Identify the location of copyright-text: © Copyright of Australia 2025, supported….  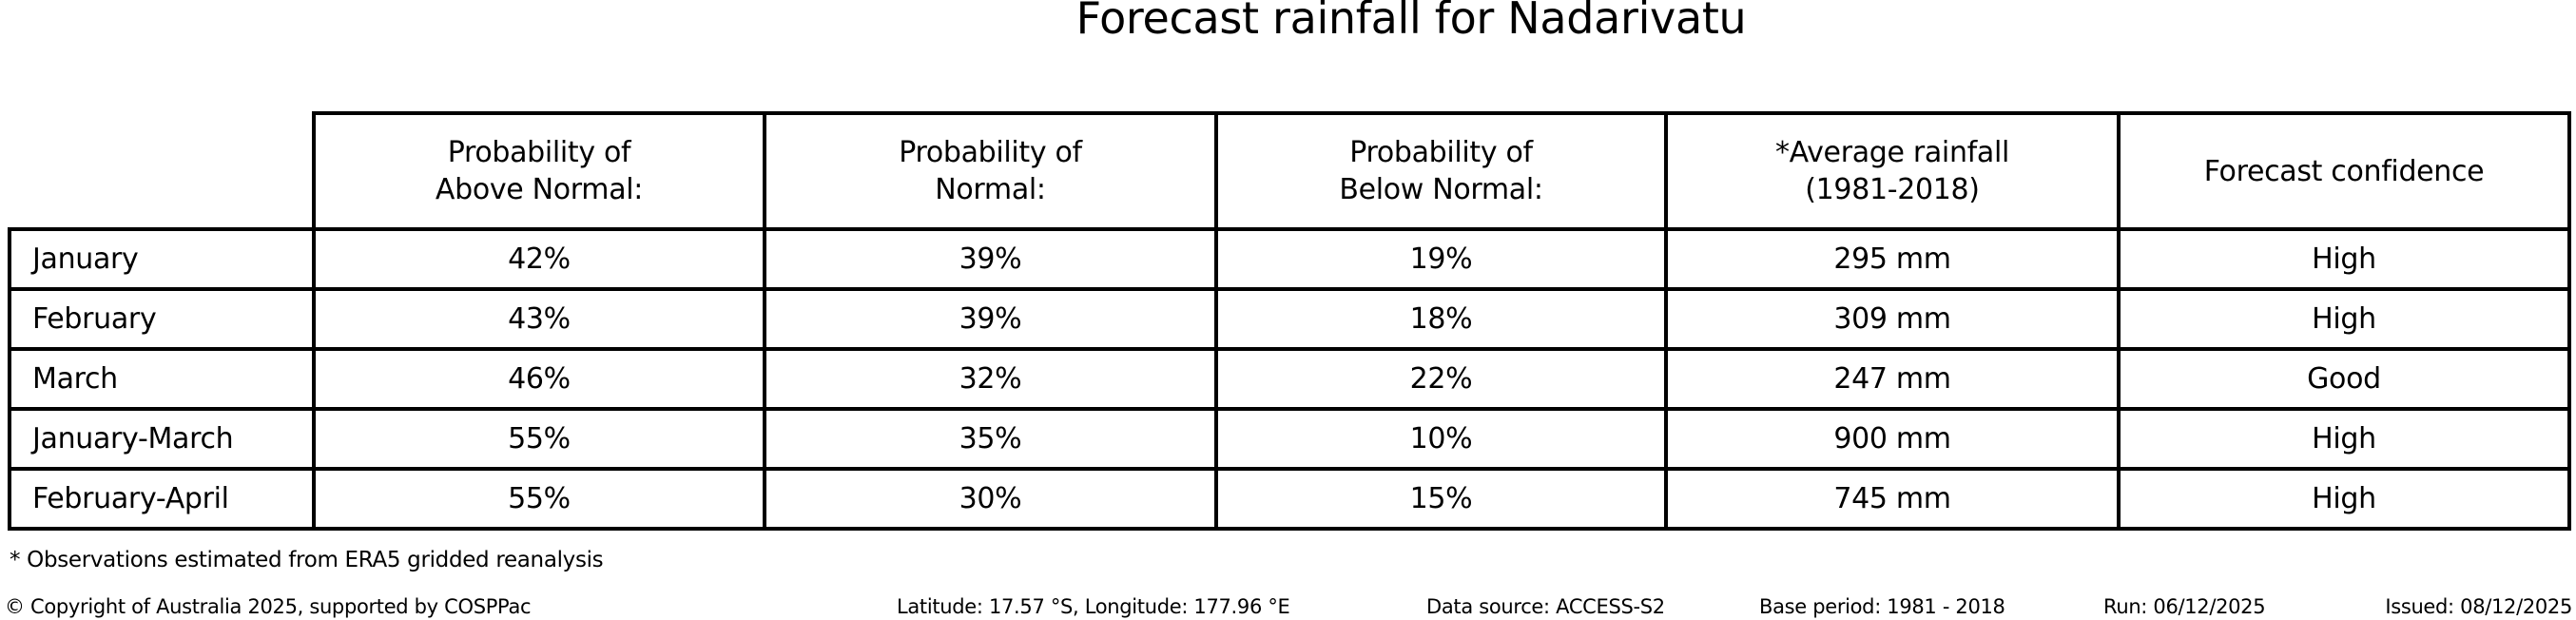
(268, 606).